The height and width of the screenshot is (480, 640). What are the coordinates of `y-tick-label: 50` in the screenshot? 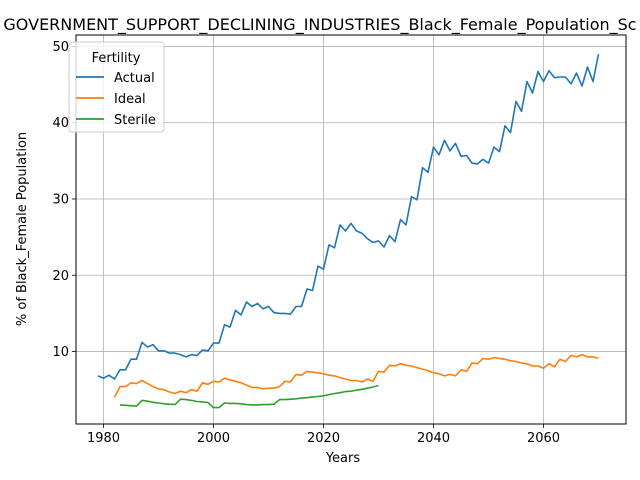 It's located at (60, 47).